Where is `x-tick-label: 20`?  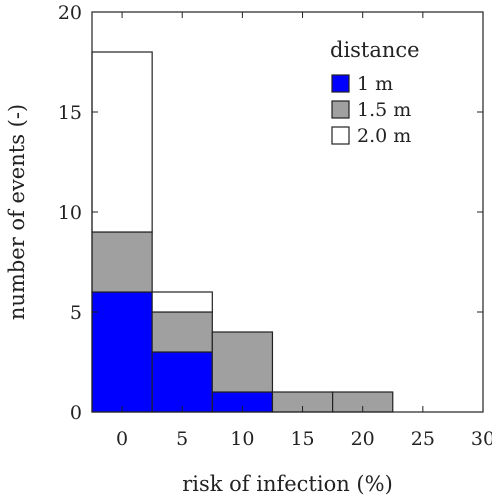 x-tick-label: 20 is located at coordinates (363, 439).